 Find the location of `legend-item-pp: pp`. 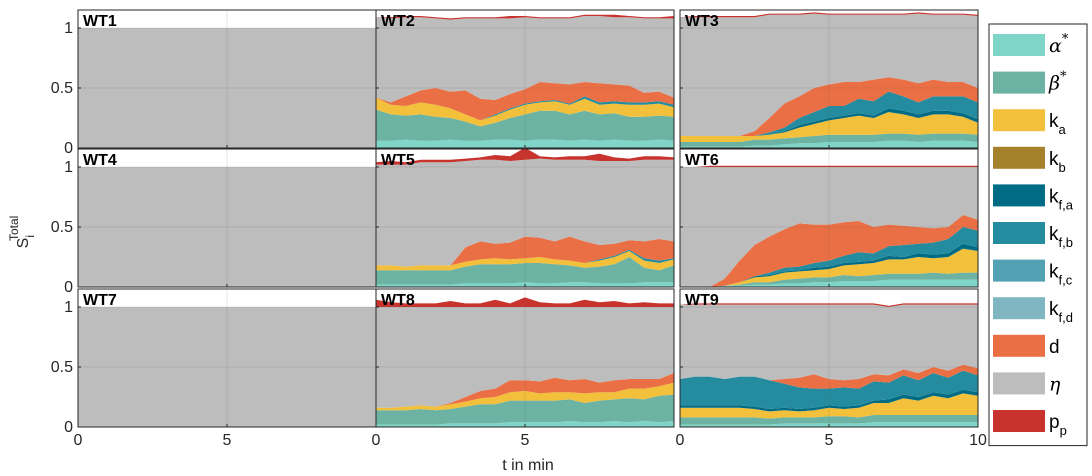

legend-item-pp: pp is located at coordinates (1030, 424).